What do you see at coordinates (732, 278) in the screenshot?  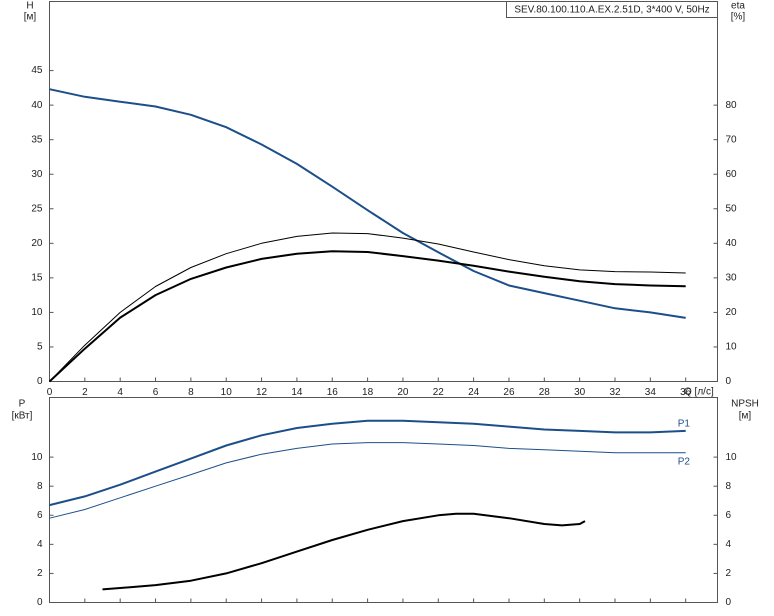 I see `y2-tick-label: 30` at bounding box center [732, 278].